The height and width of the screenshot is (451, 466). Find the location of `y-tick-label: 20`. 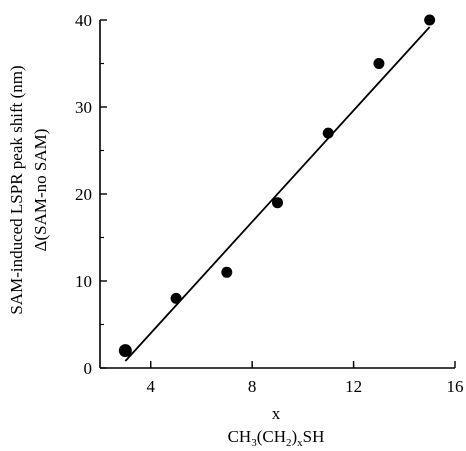

y-tick-label: 20 is located at coordinates (83, 194).